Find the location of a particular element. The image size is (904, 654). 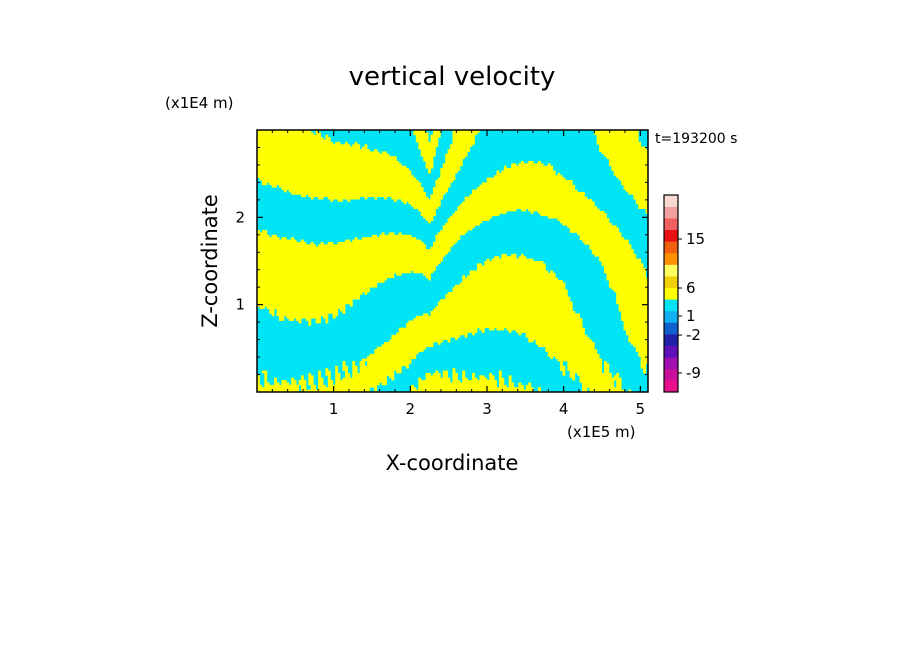

colorbar-tick-label: 6 is located at coordinates (691, 288).